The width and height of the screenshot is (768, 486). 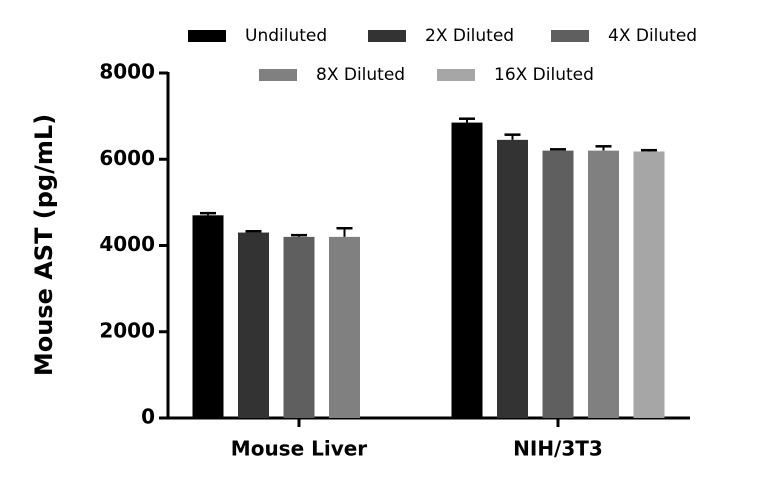 What do you see at coordinates (44, 245) in the screenshot?
I see `y-axis-label: Mouse AST (pg/mL)` at bounding box center [44, 245].